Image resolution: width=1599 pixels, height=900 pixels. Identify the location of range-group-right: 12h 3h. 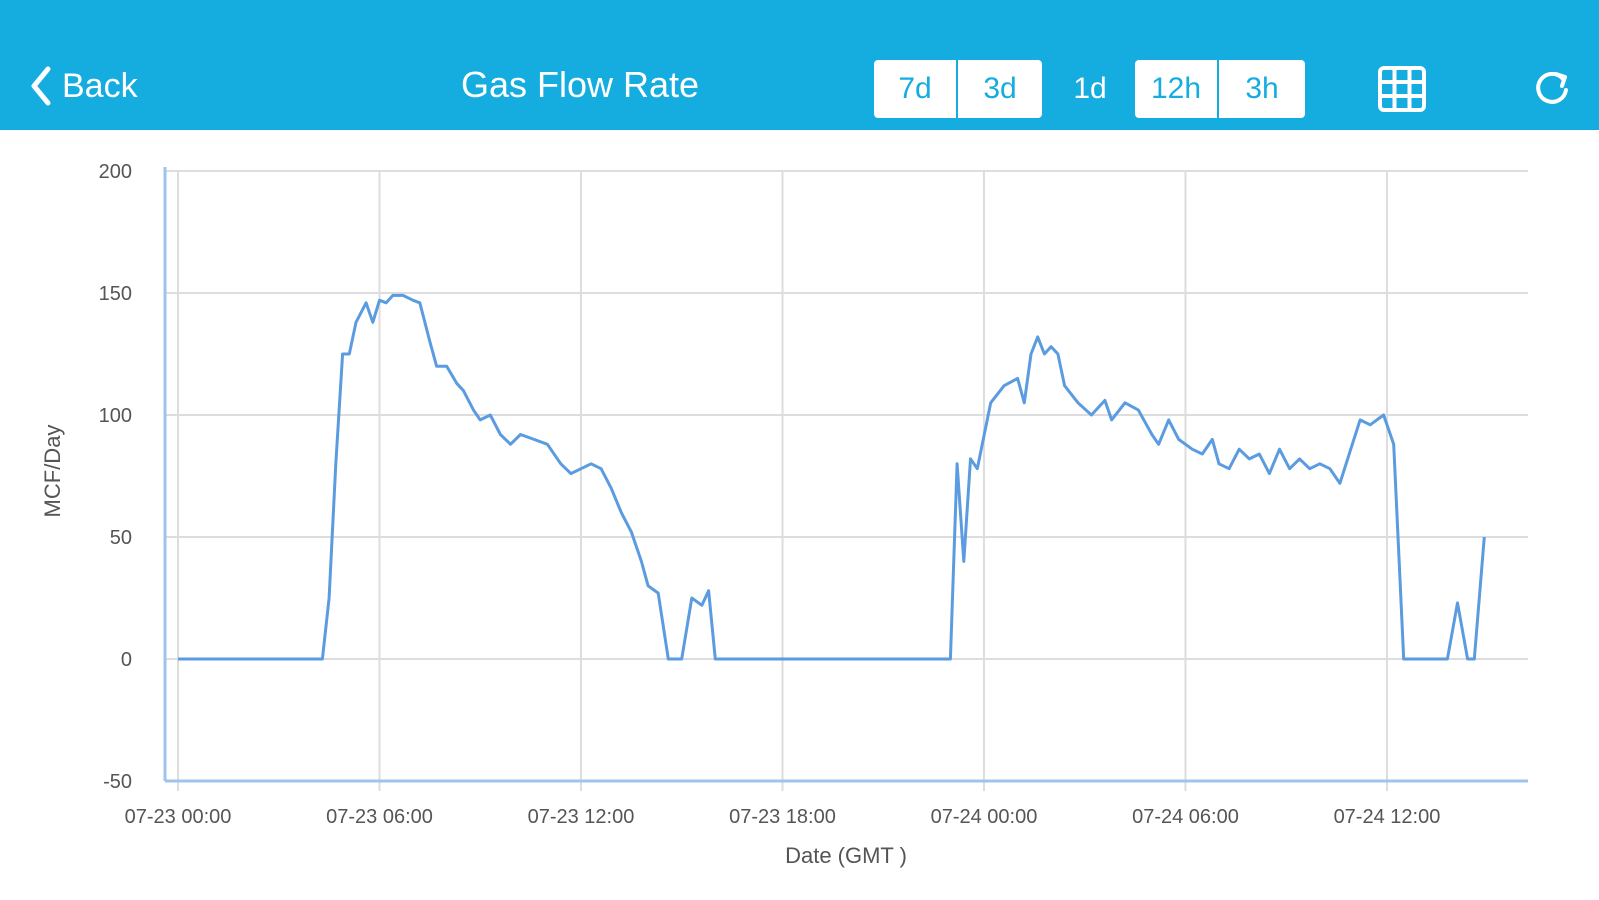
(1220, 89).